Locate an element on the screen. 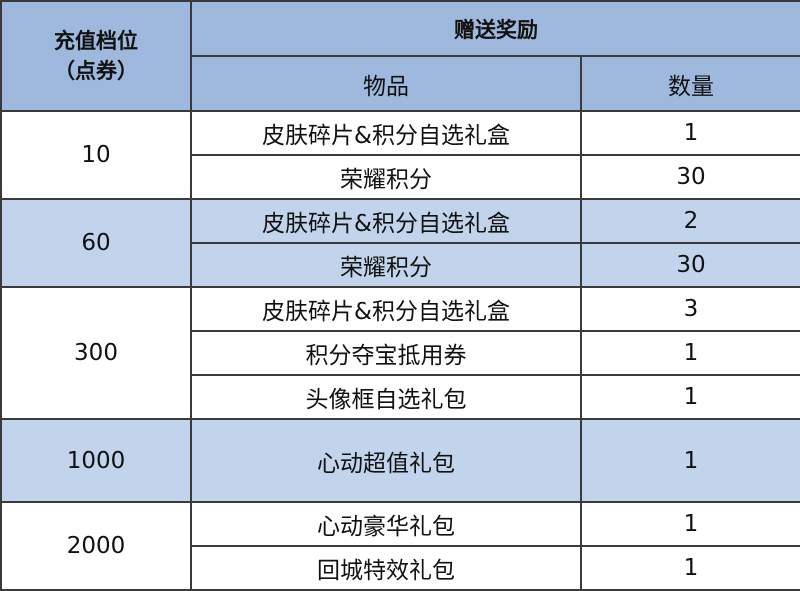 The width and height of the screenshot is (800, 591). header-line: （点券） is located at coordinates (96, 71).